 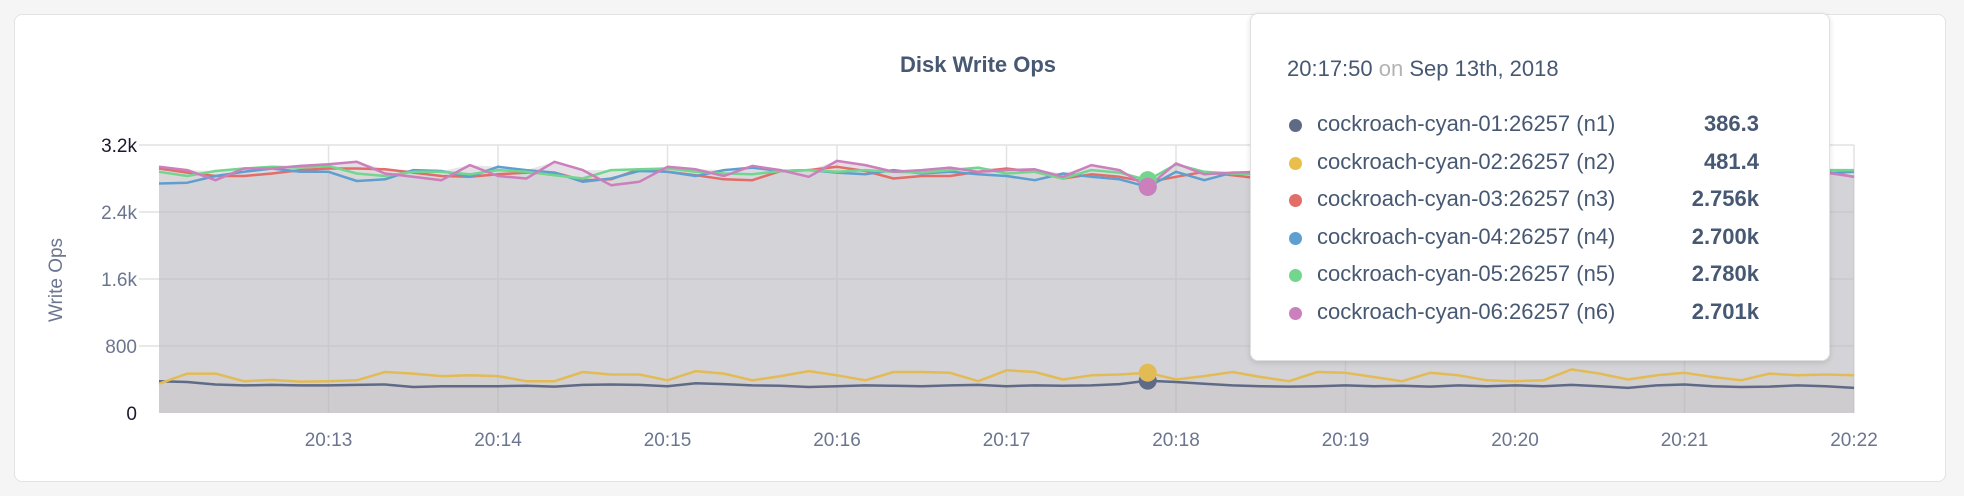 What do you see at coordinates (1484, 68) in the screenshot?
I see `tooltip-date: Sep 13th, 2018` at bounding box center [1484, 68].